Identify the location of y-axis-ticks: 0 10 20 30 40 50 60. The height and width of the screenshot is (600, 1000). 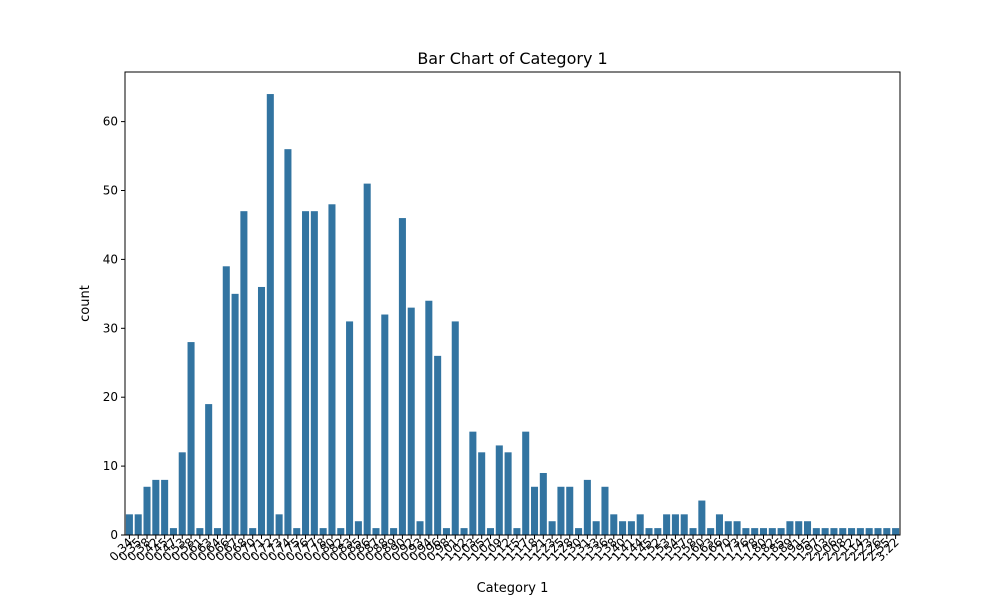
(114, 328).